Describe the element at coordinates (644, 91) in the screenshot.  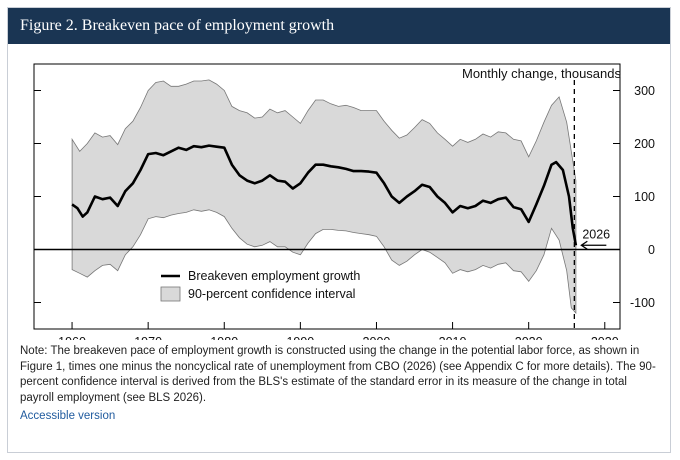
I see `y-tick-label: 300` at that location.